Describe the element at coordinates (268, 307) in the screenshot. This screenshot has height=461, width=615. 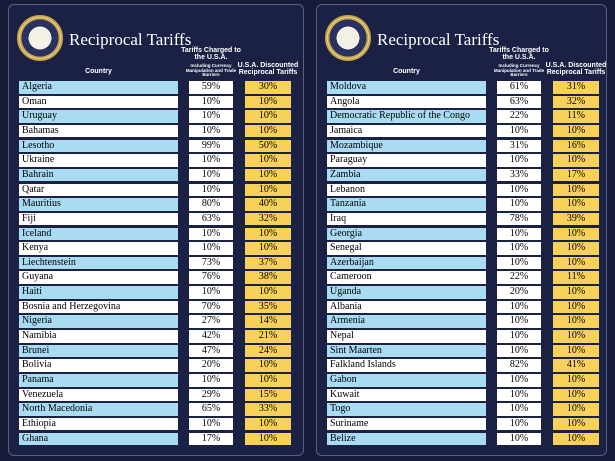
I see `discounted-cell: 35%` at that location.